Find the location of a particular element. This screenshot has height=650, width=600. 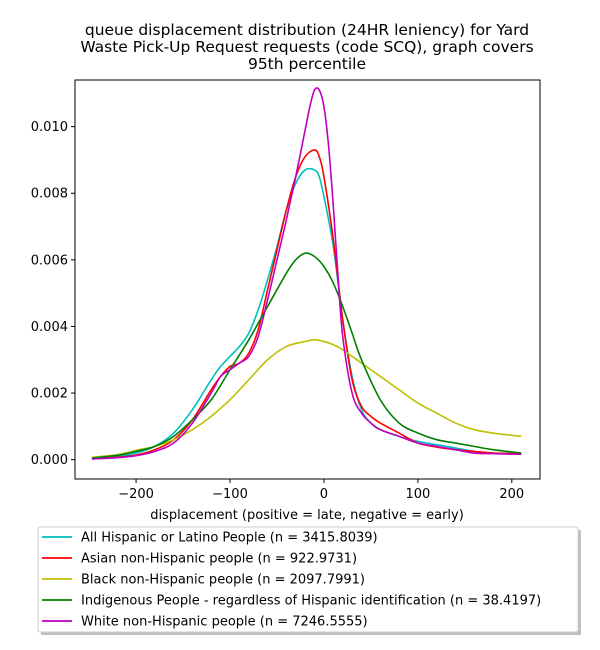

y-tick-label: 0.008 is located at coordinates (49, 194).